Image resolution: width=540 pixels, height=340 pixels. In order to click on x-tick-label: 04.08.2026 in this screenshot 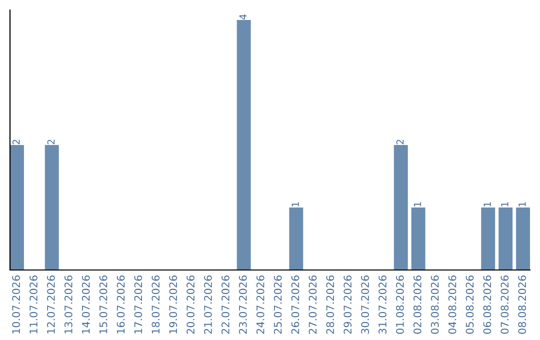, I will do `click(452, 305)`.